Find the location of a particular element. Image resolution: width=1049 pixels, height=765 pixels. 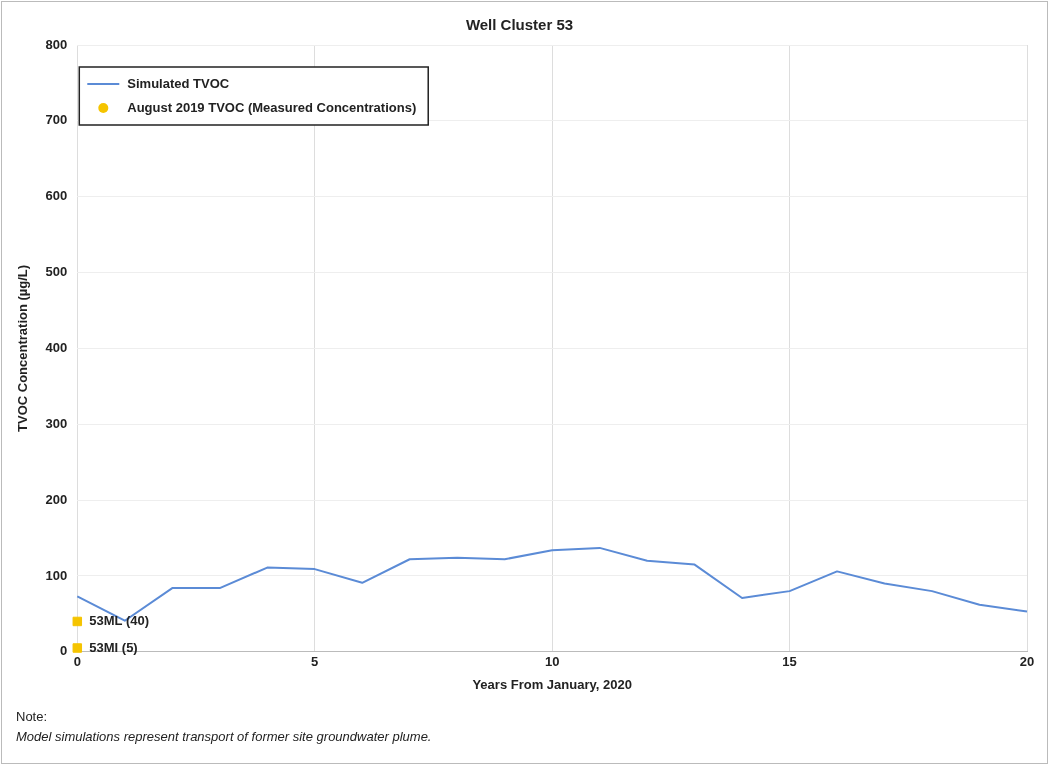

y-tick-label: 700 is located at coordinates (56, 120).